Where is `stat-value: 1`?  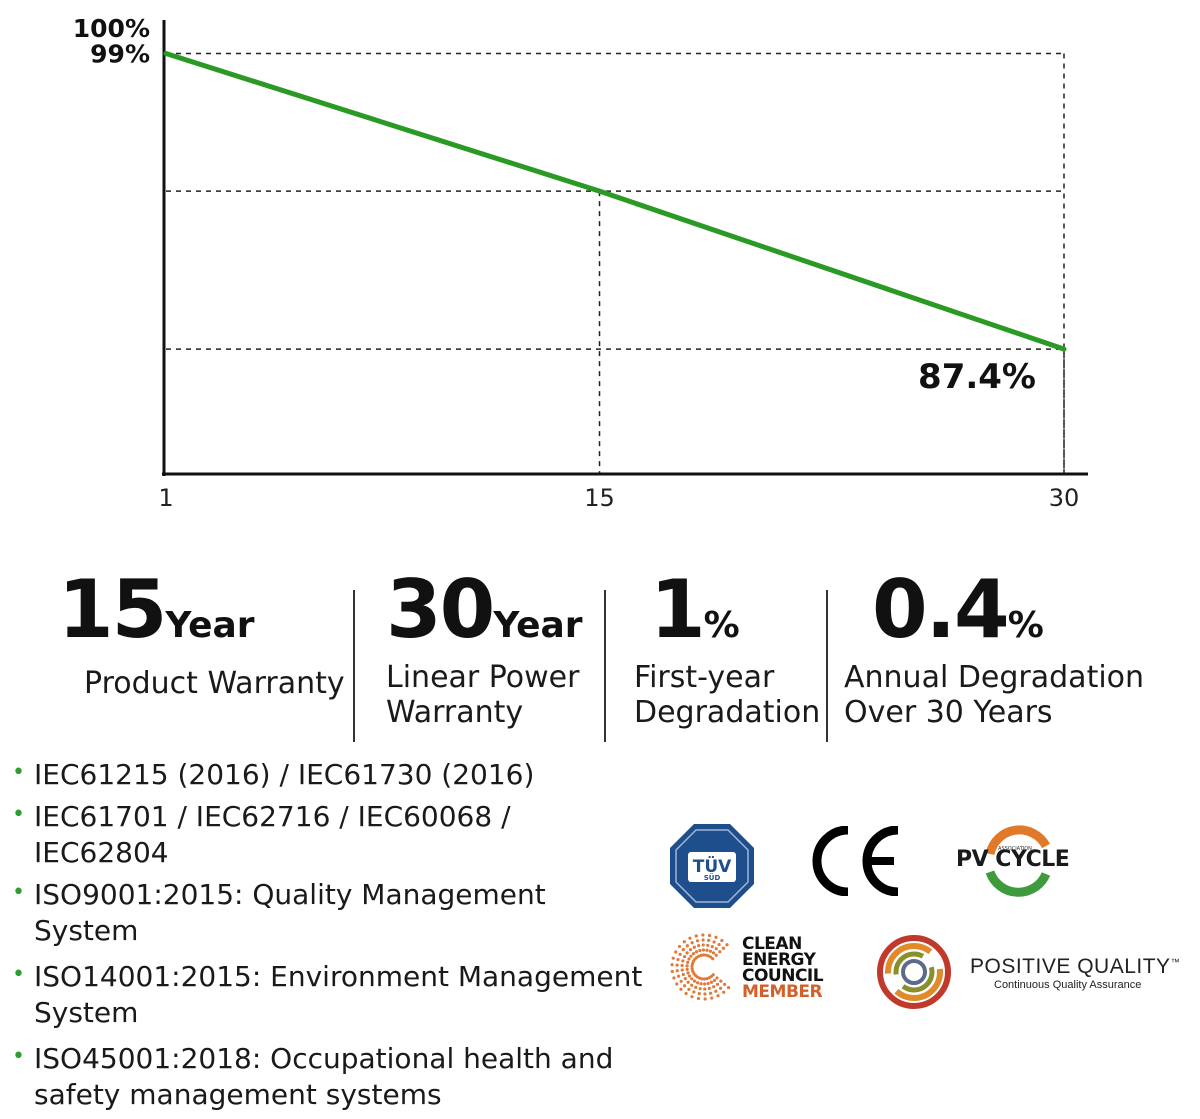 stat-value: 1 is located at coordinates (678, 609).